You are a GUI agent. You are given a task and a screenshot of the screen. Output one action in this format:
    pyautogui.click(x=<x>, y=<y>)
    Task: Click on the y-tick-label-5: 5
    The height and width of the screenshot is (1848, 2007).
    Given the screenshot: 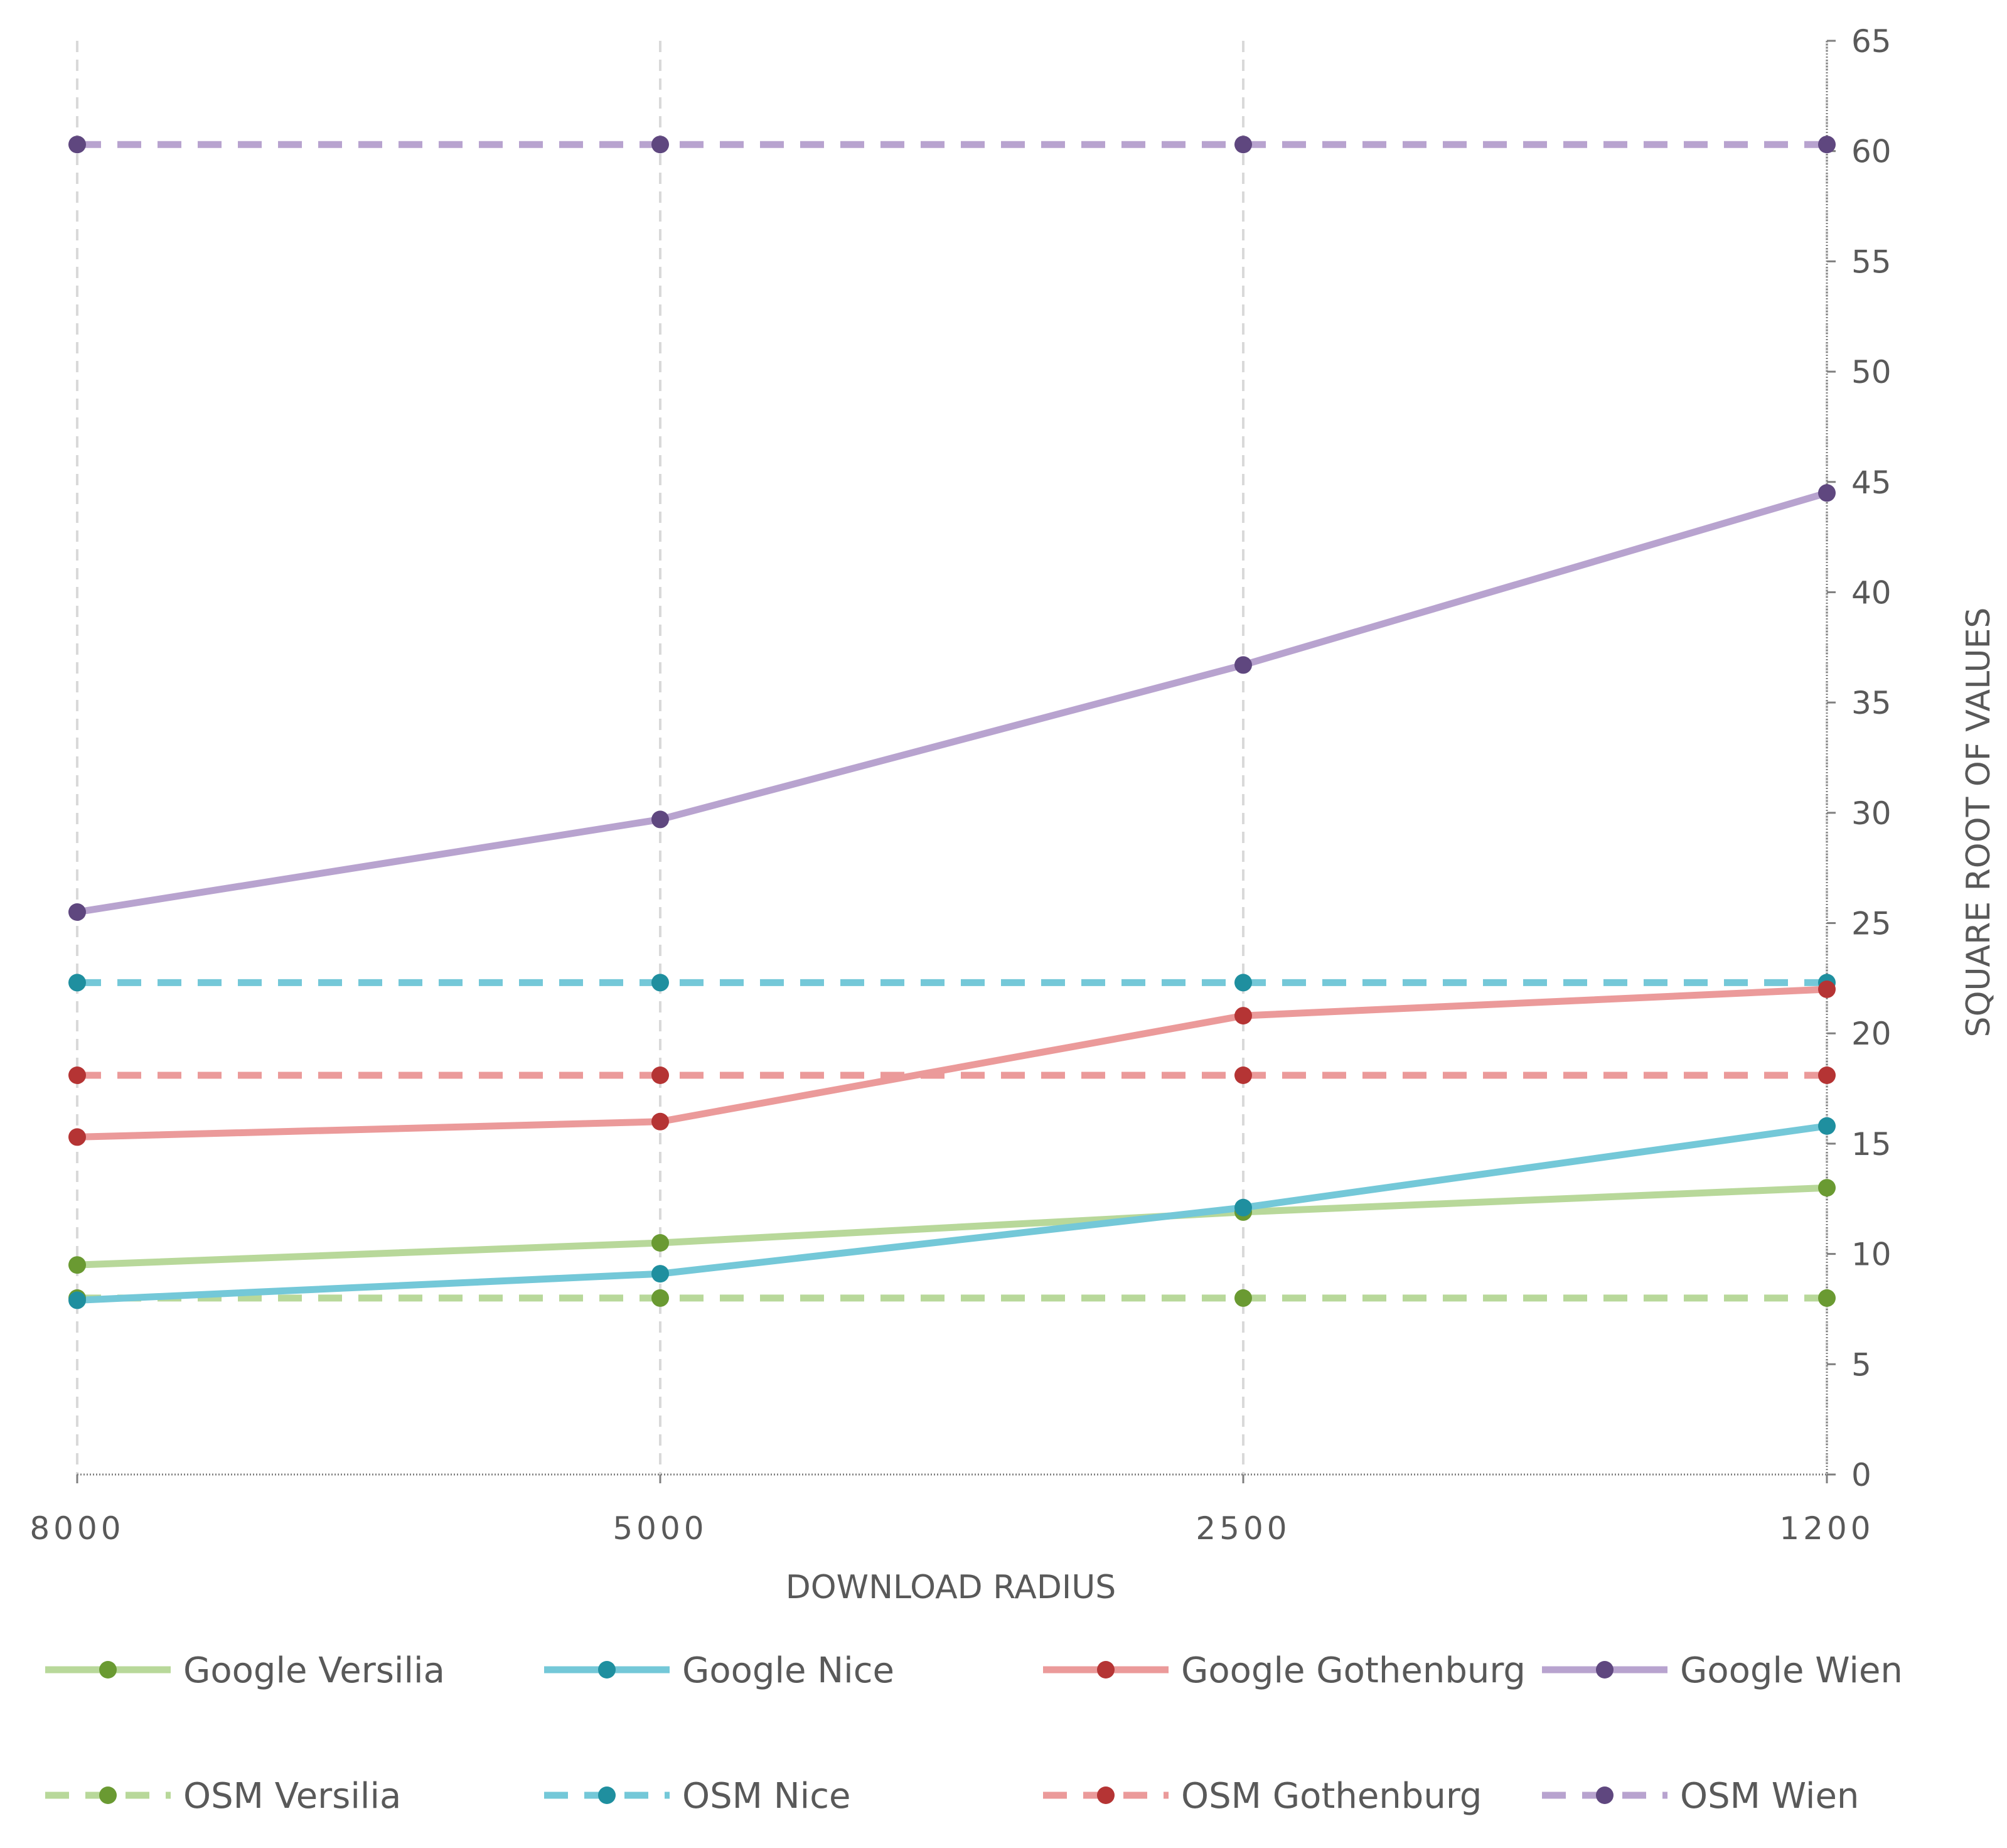 What is the action you would take?
    pyautogui.click(x=1861, y=1364)
    